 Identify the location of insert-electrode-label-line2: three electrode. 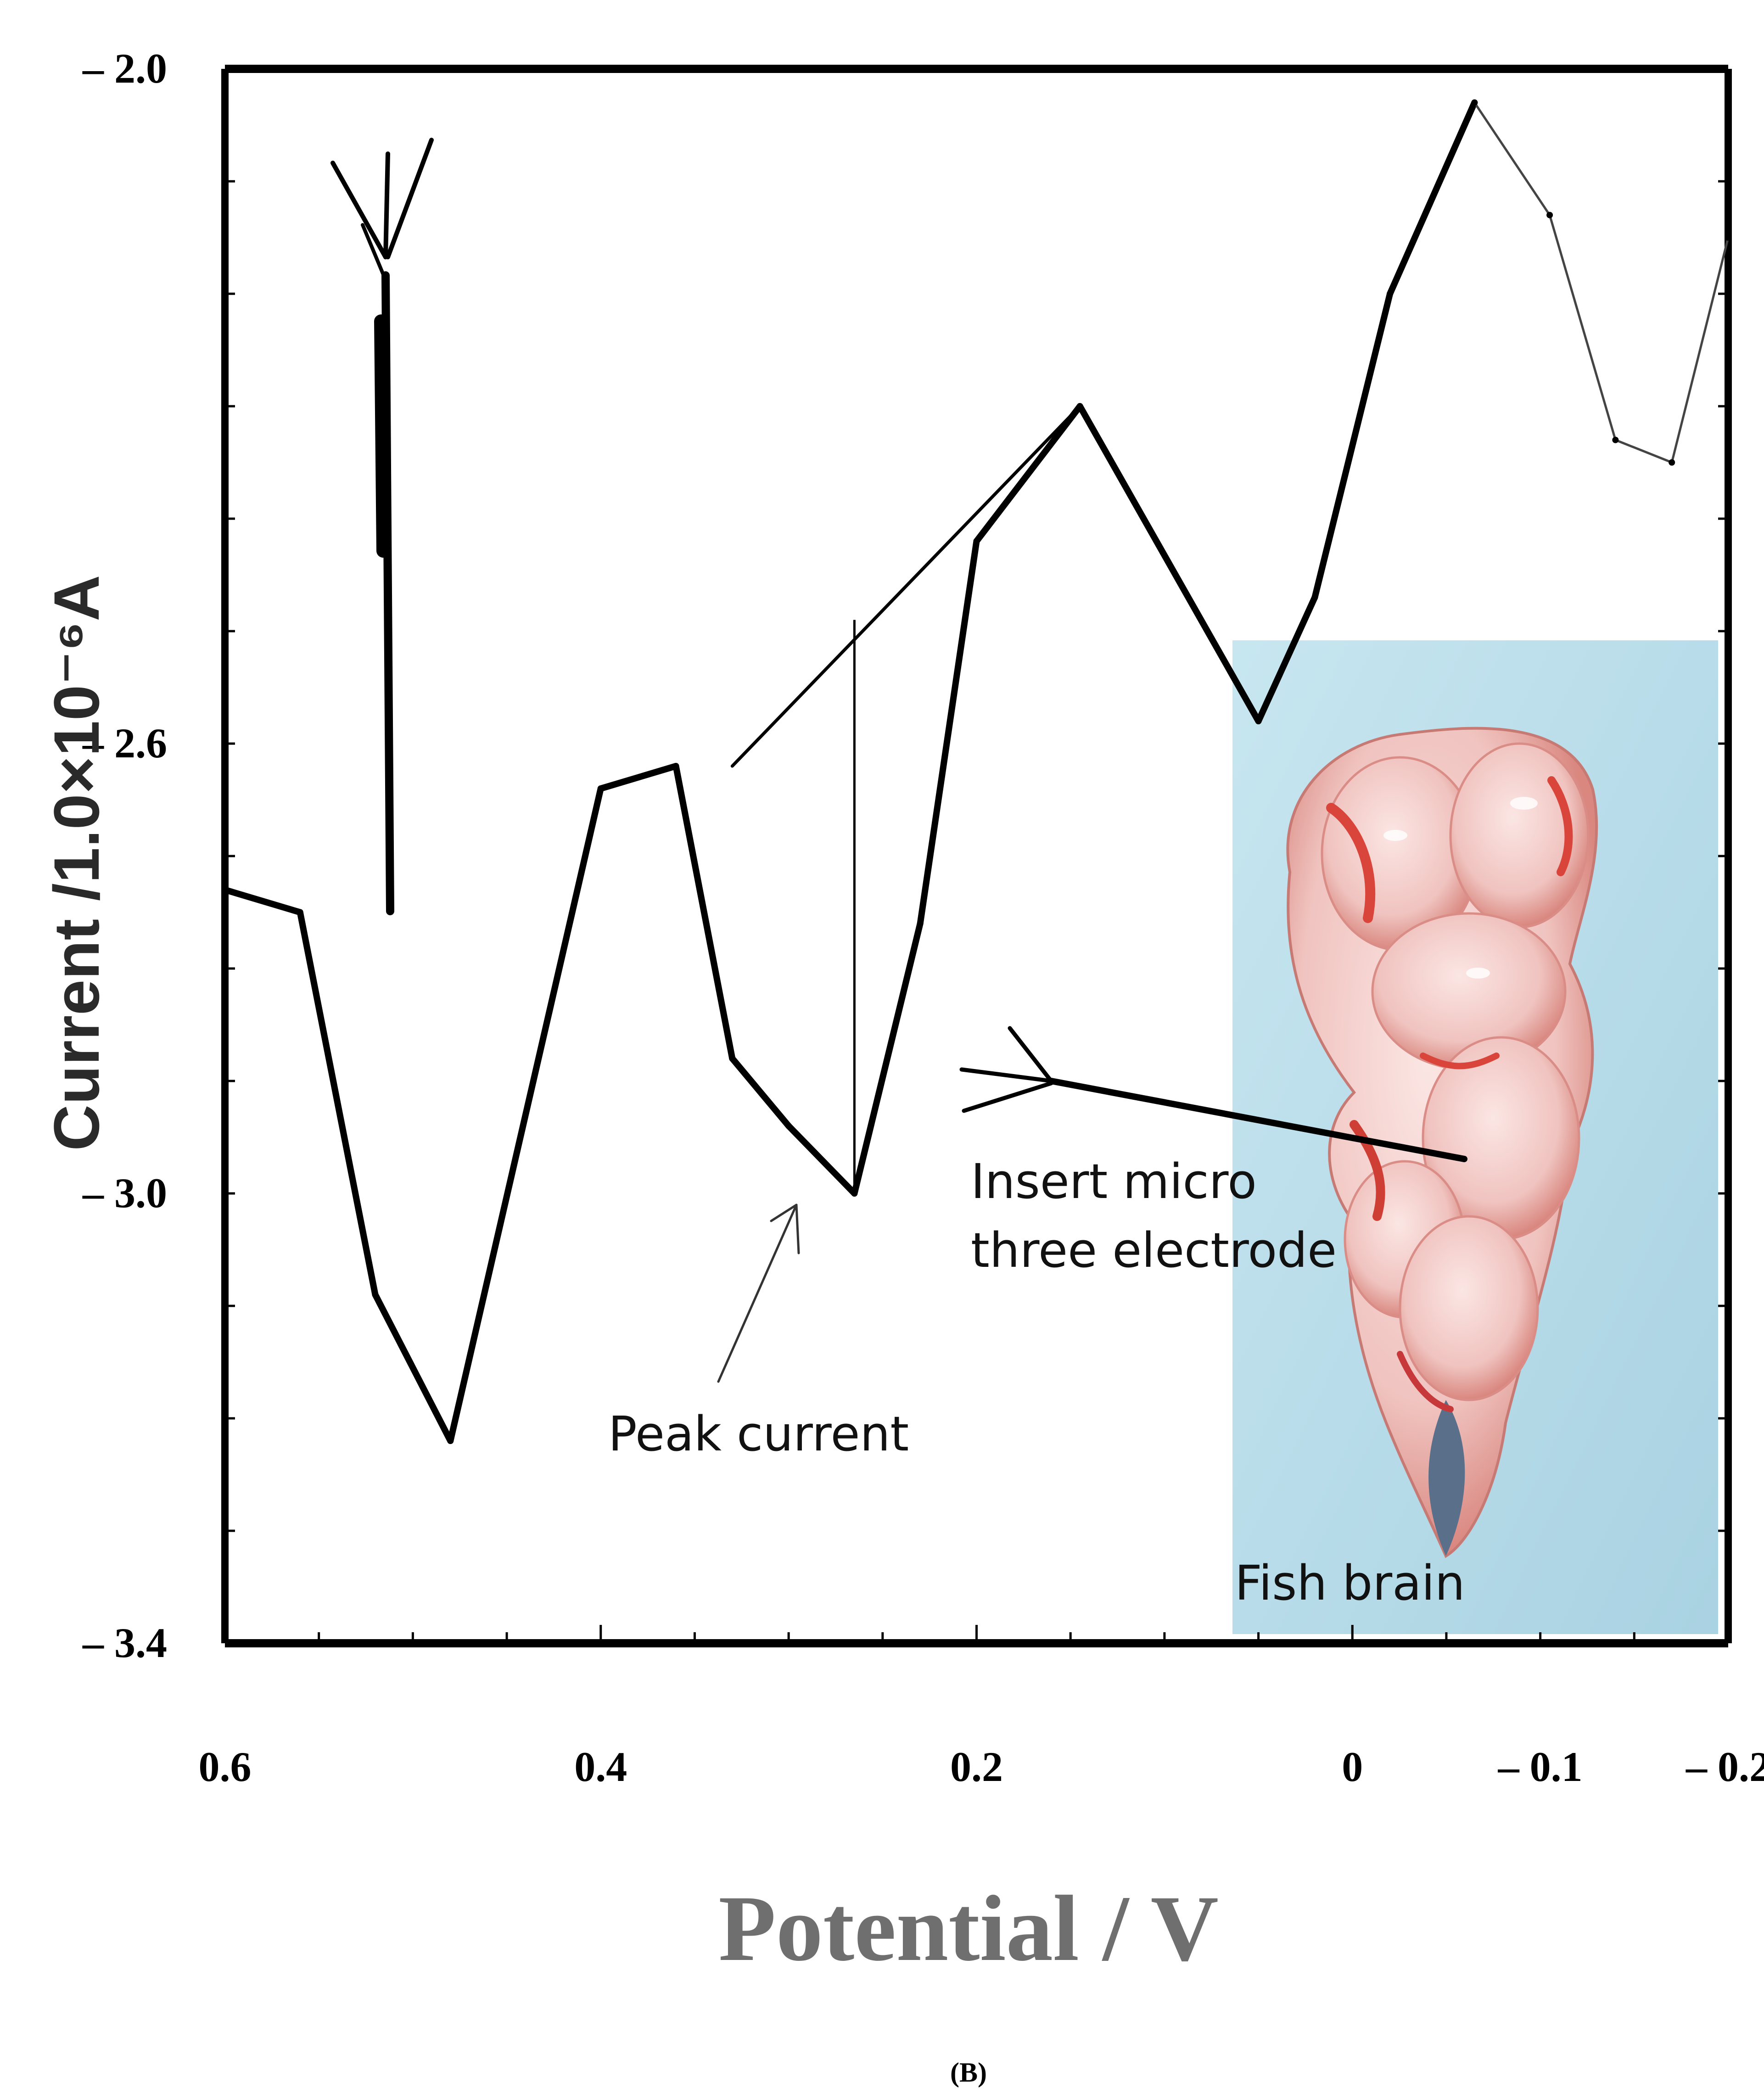
(1154, 1250).